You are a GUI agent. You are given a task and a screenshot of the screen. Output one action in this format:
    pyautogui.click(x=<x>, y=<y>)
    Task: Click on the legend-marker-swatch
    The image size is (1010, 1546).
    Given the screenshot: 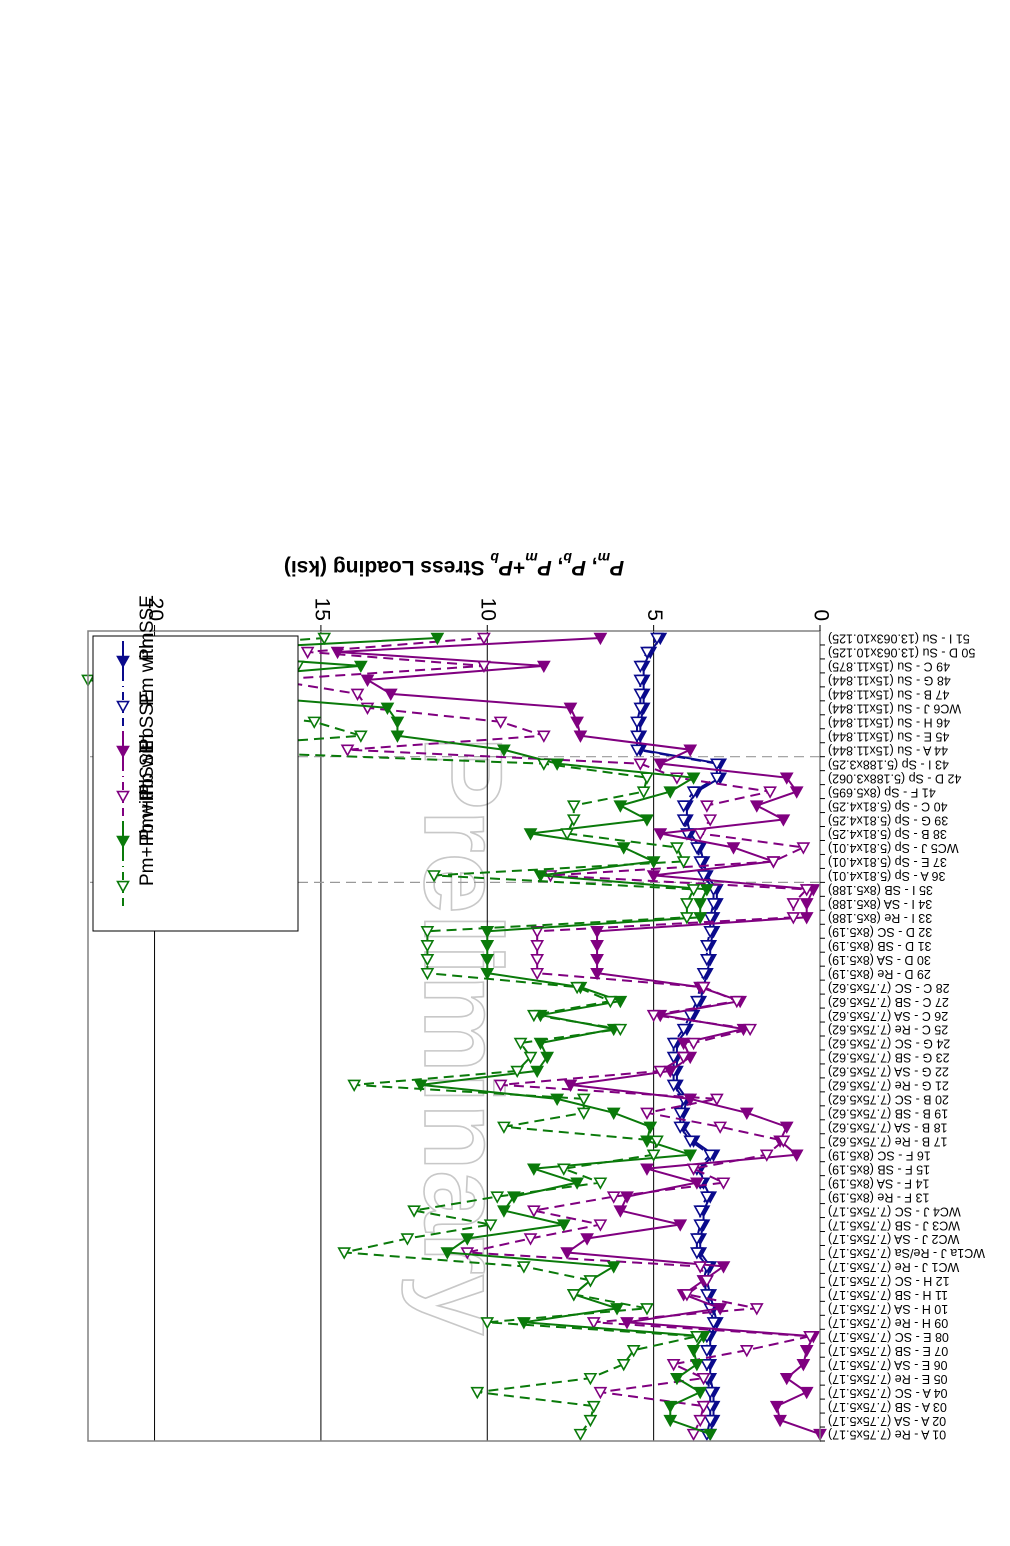 What is the action you would take?
    pyautogui.click(x=123, y=752)
    